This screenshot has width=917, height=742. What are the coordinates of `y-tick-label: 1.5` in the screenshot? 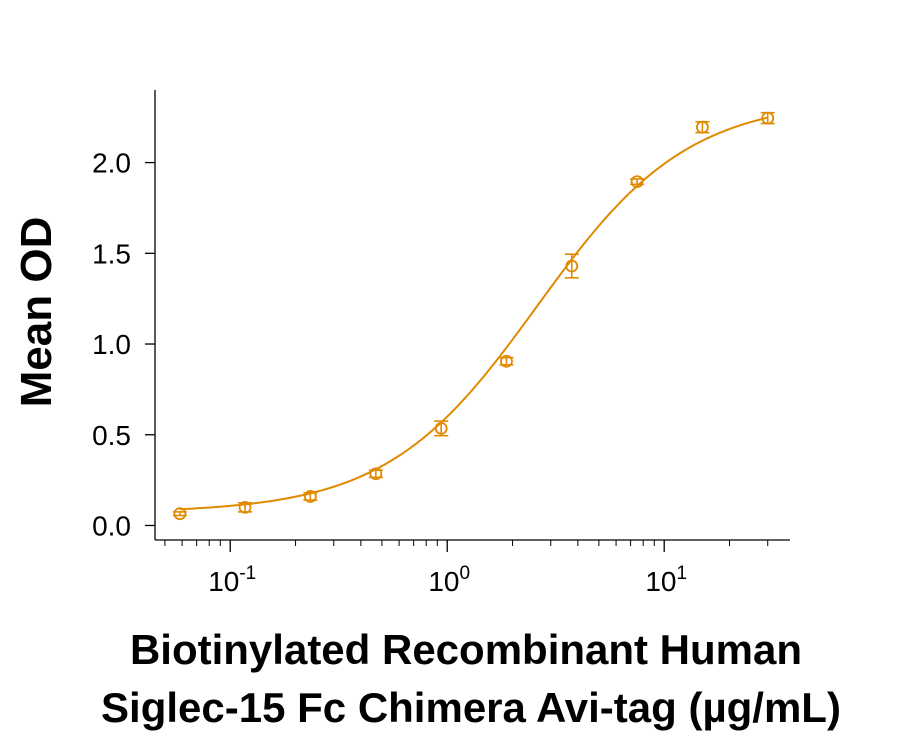 It's located at (111, 253).